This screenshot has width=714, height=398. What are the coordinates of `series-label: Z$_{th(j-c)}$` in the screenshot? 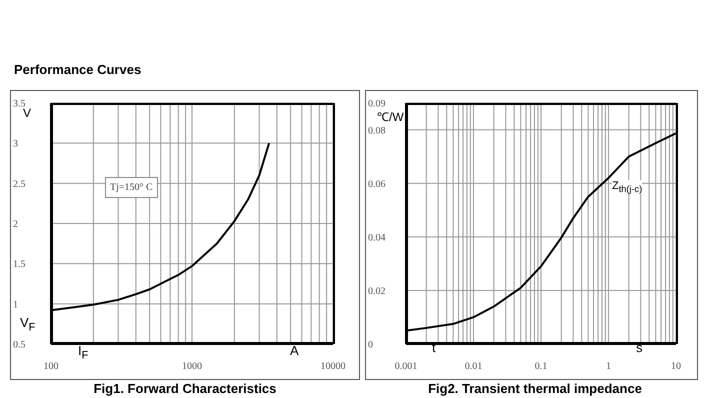 It's located at (627, 187).